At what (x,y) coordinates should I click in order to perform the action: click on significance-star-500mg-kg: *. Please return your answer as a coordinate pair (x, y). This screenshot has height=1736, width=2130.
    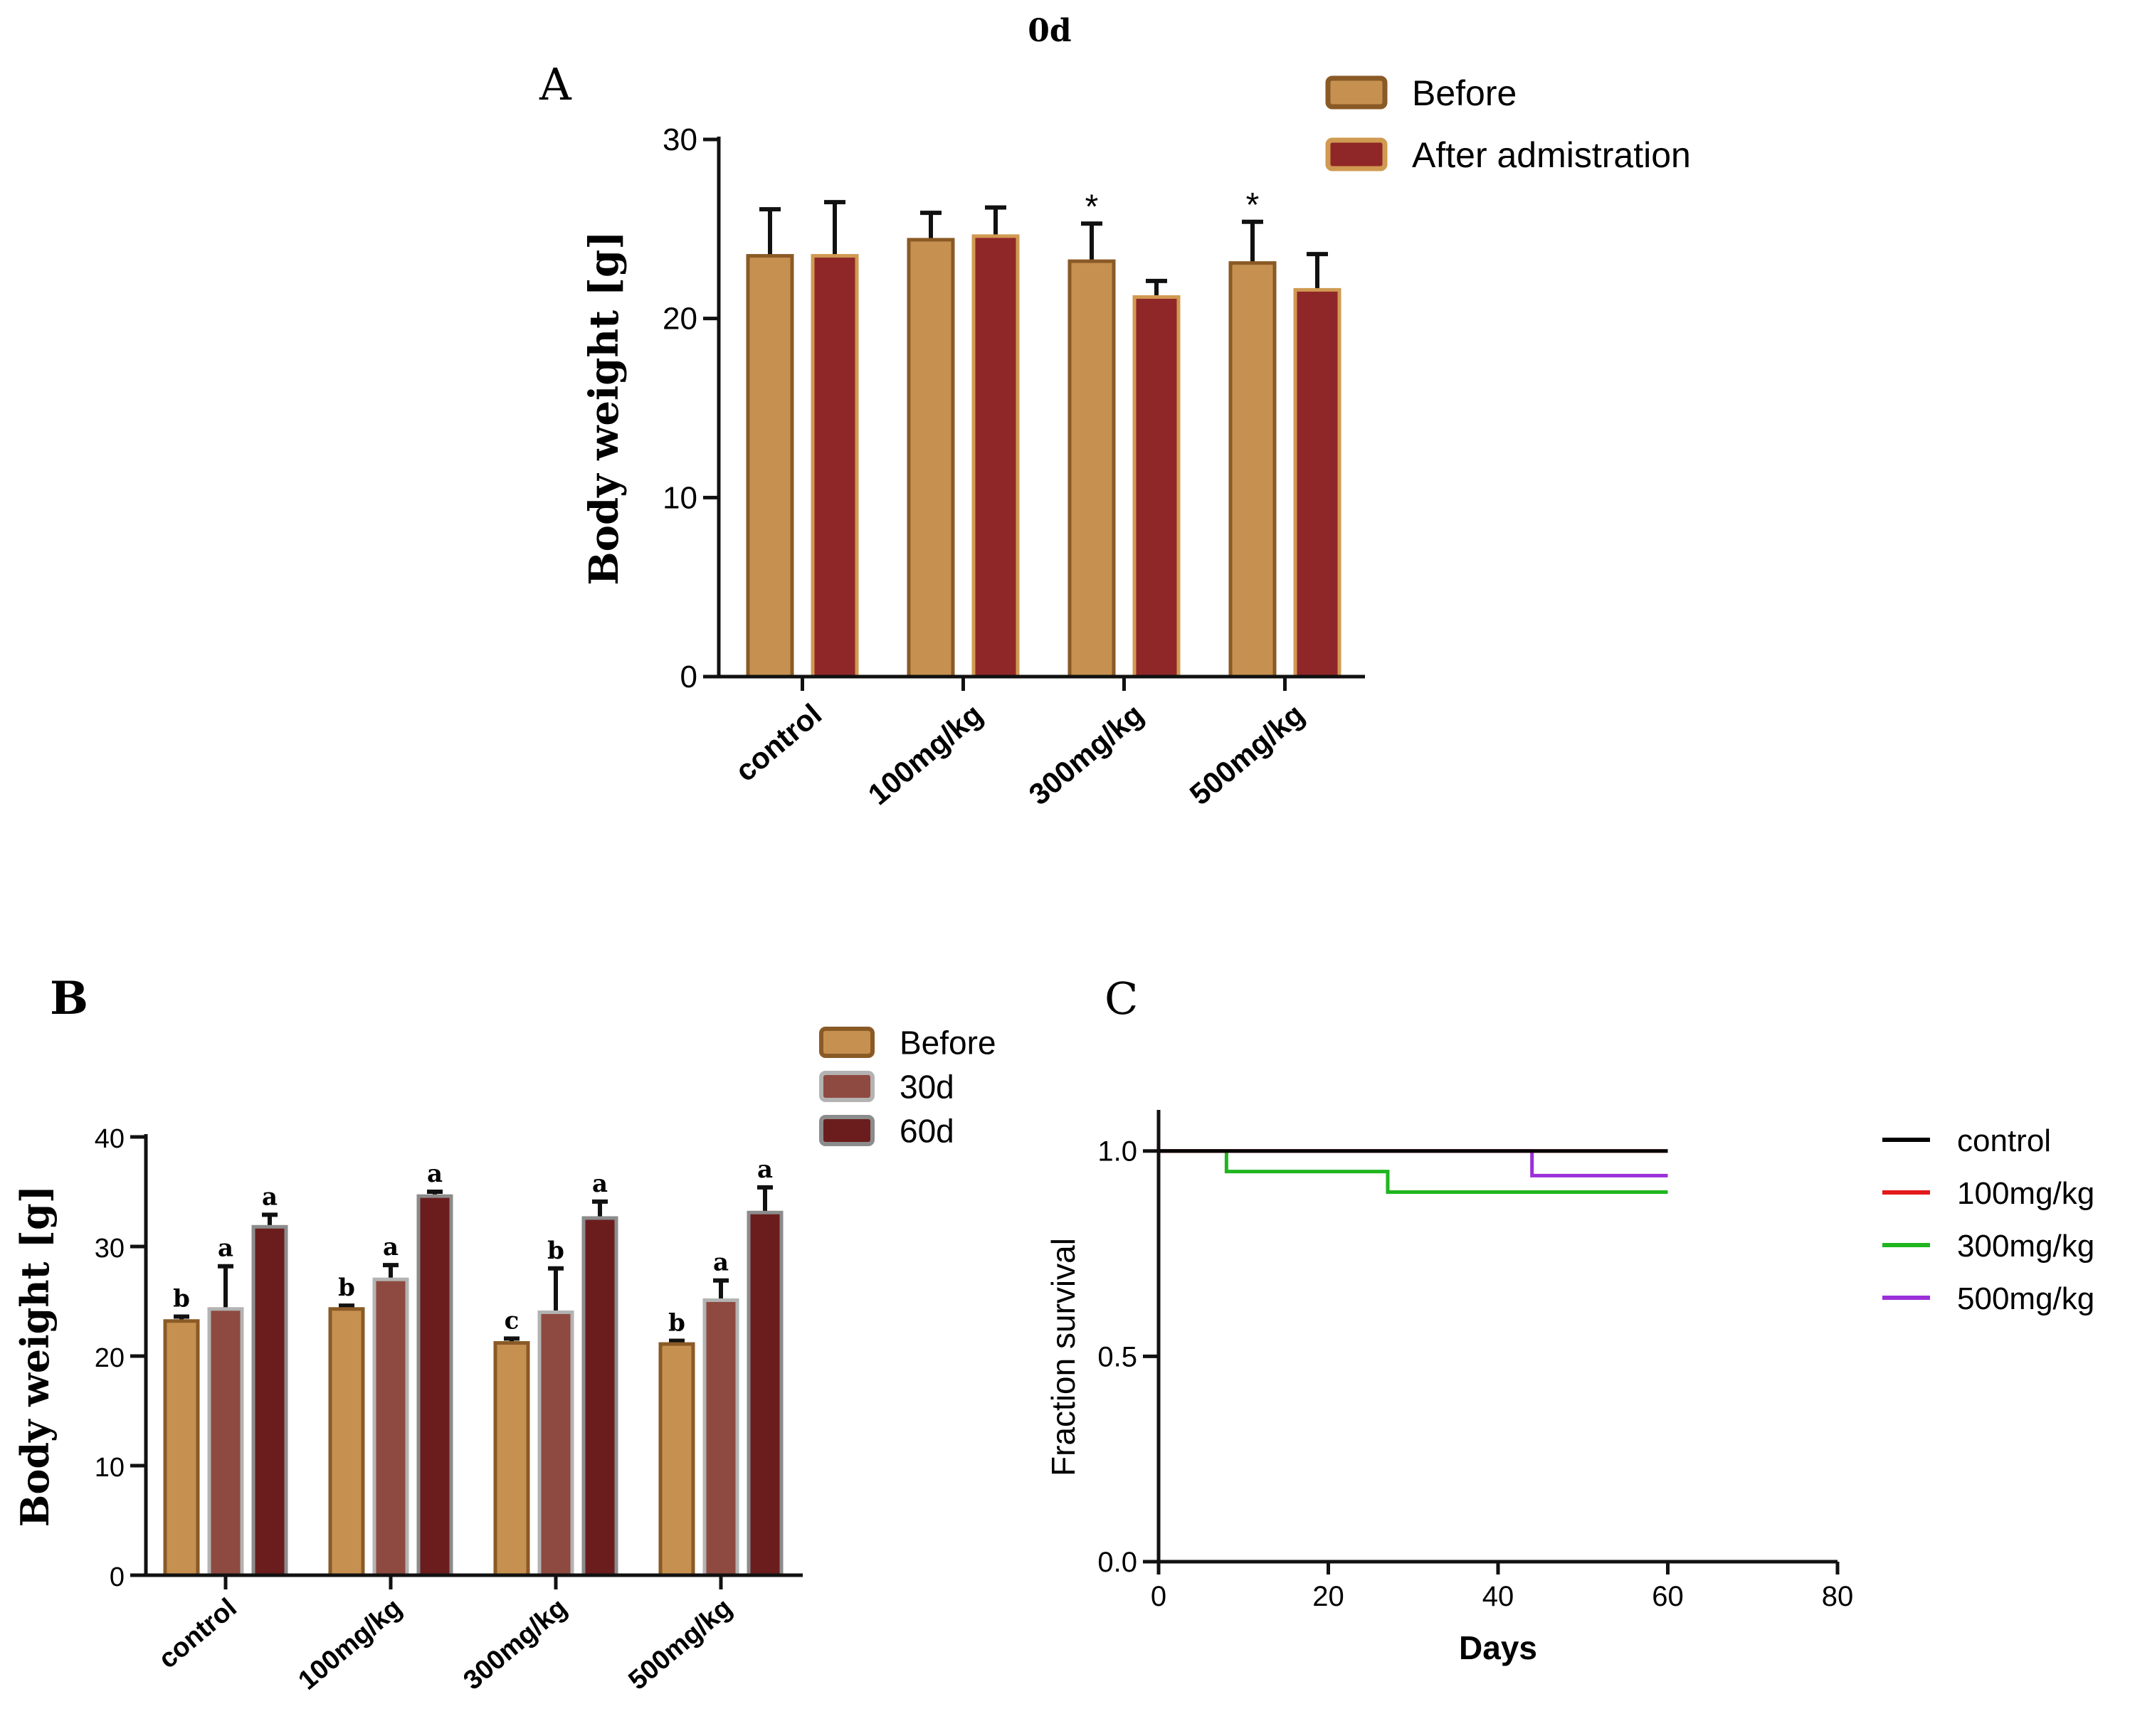
    Looking at the image, I should click on (1253, 205).